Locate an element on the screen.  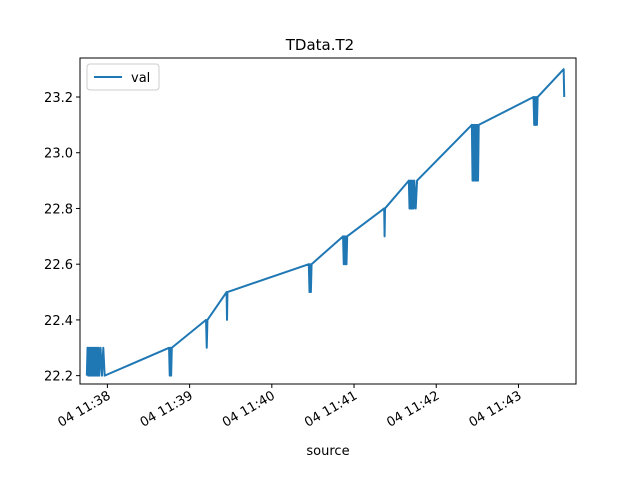
x-tick-label: 04 11:42 is located at coordinates (413, 409).